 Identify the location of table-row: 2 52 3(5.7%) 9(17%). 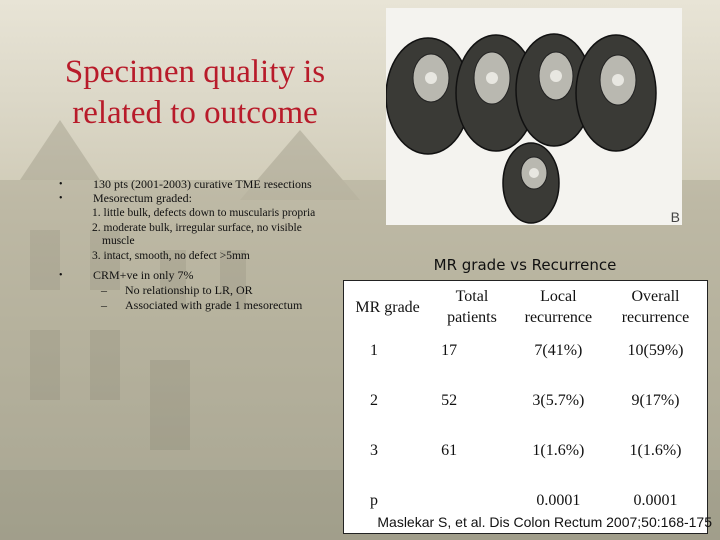
(526, 408).